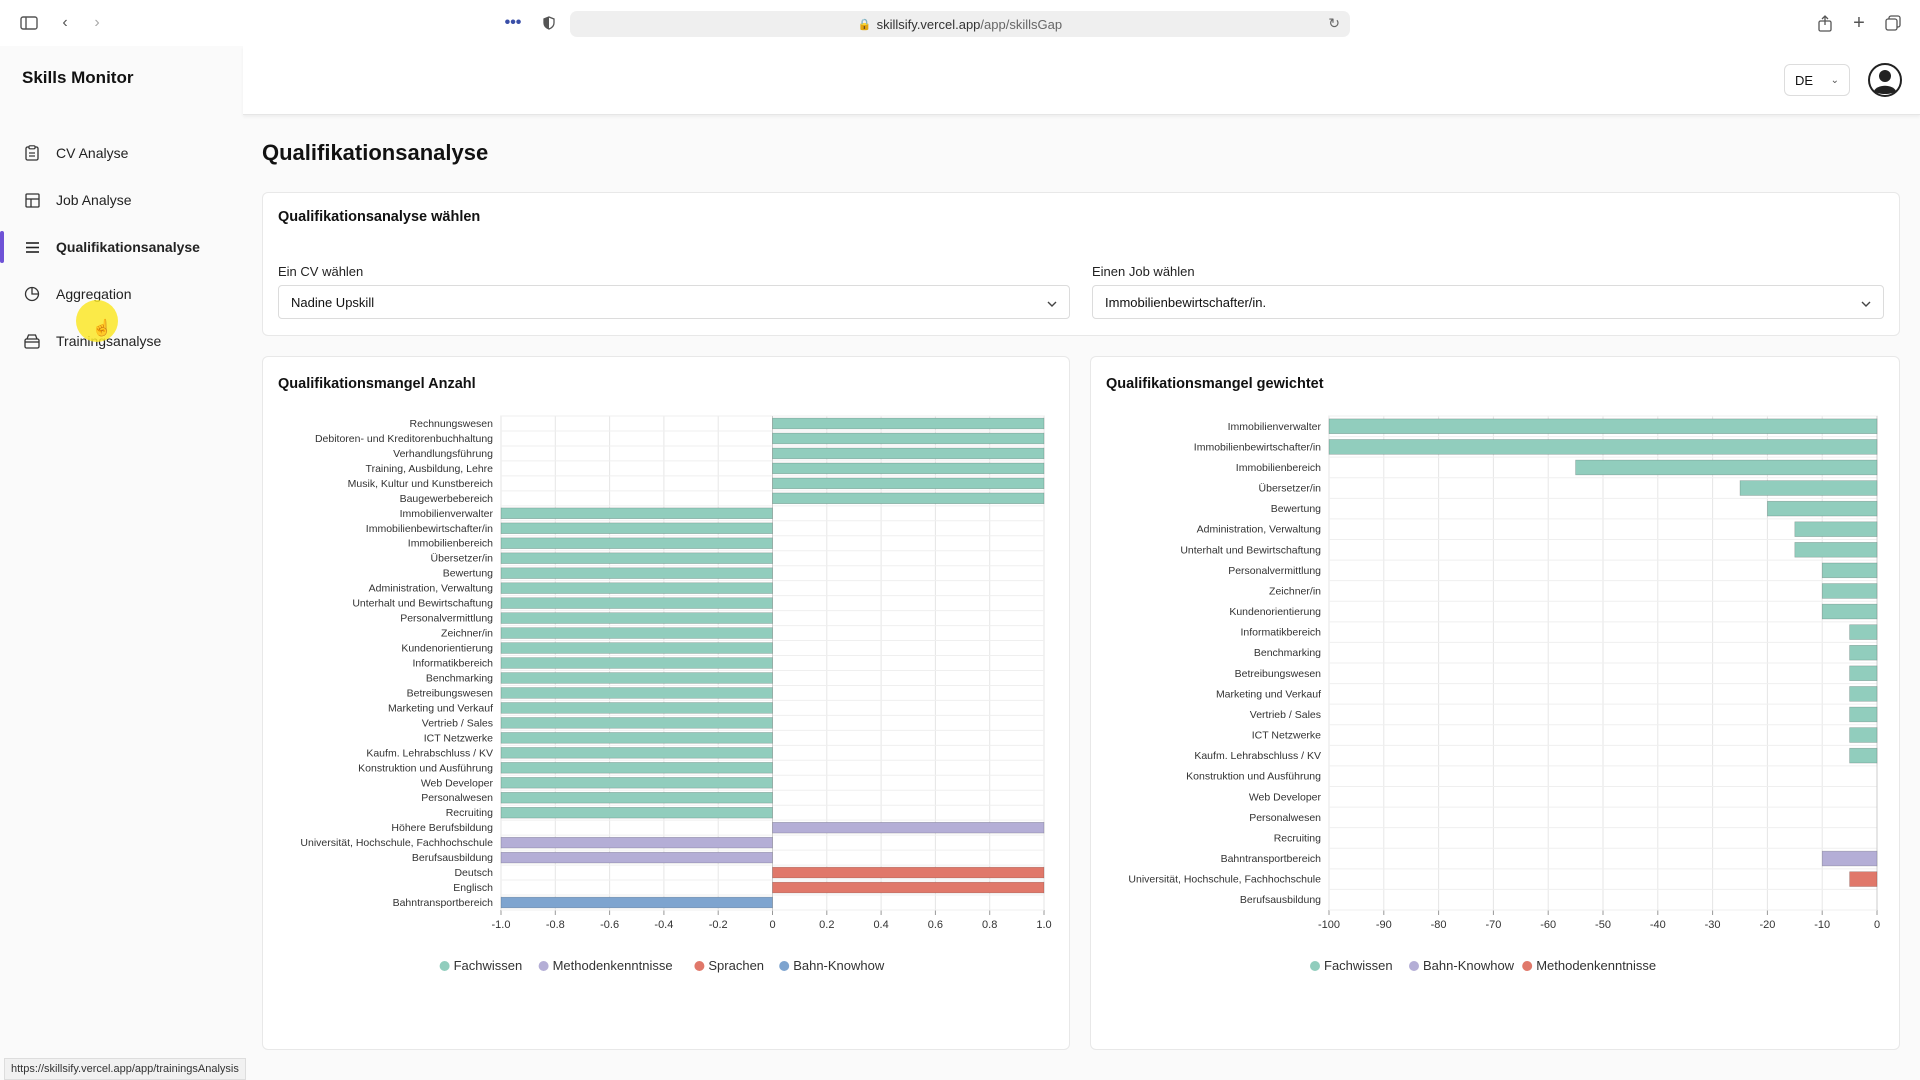 This screenshot has width=1920, height=1080. What do you see at coordinates (452, 664) in the screenshot?
I see `y-tick-label-informatikbereich: Informatikbereich` at bounding box center [452, 664].